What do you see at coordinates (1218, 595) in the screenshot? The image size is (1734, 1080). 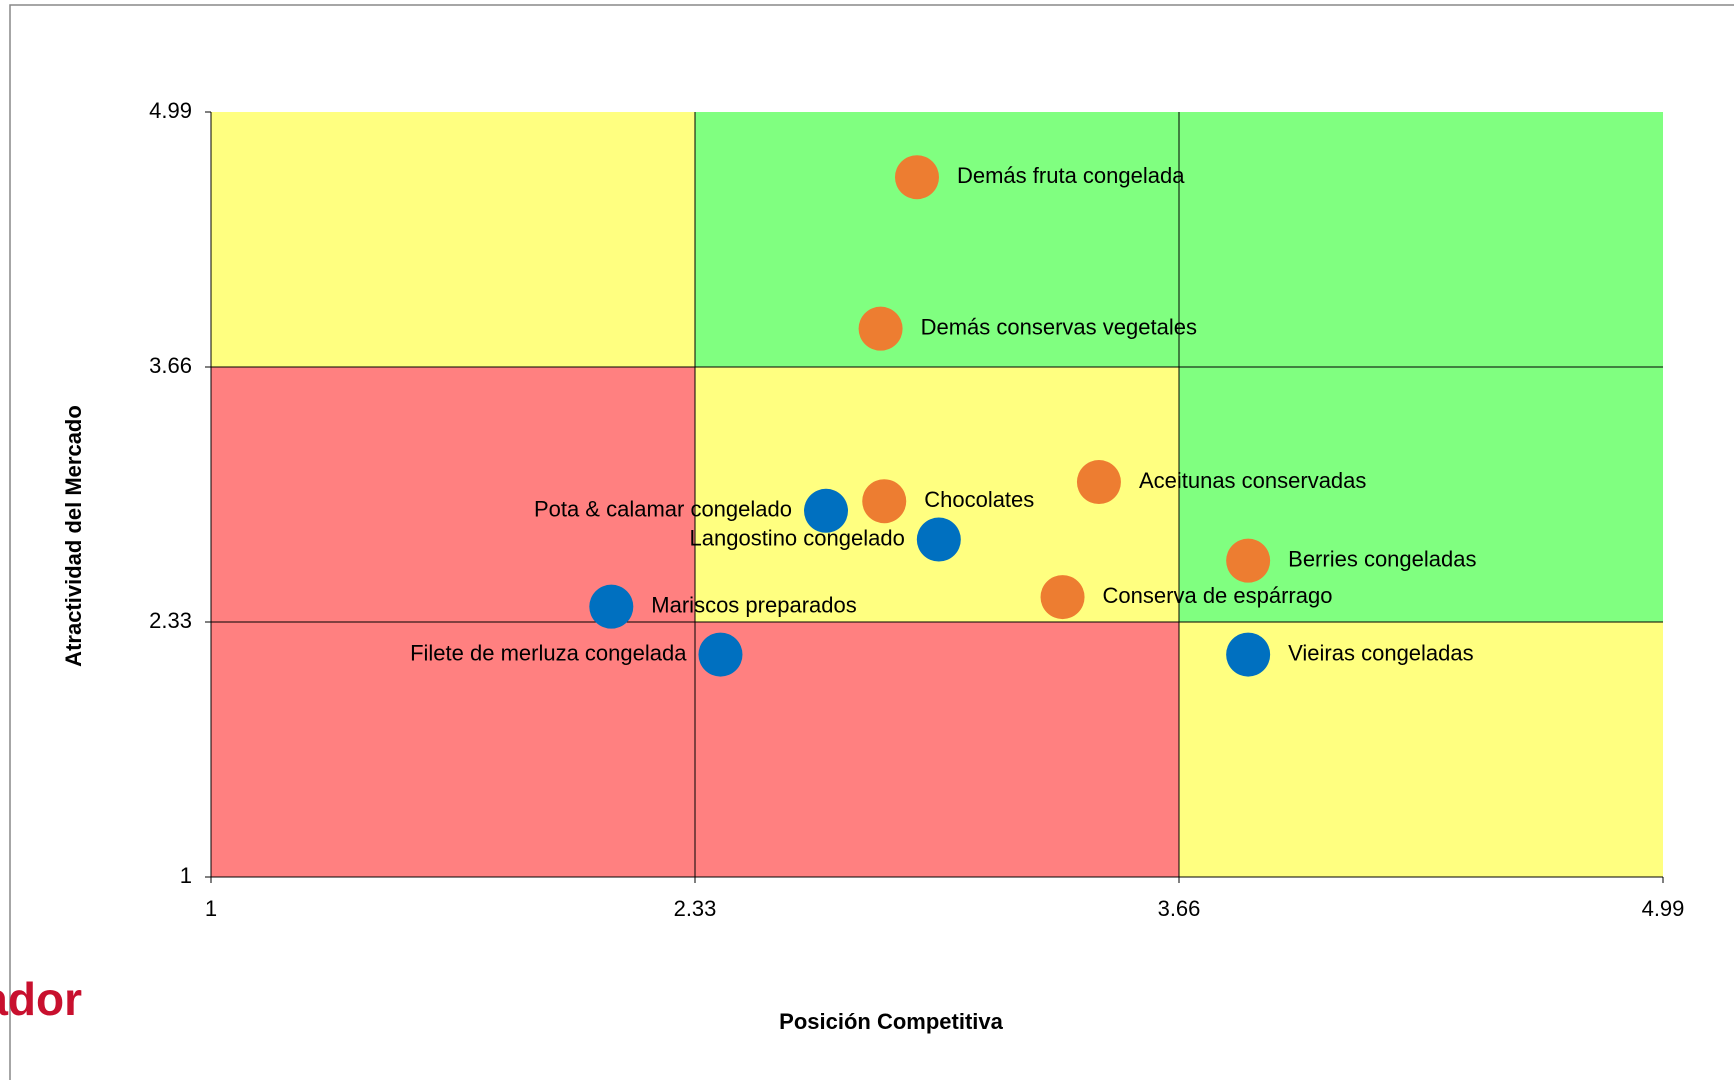 I see `point-label: Conserva de espárrago` at bounding box center [1218, 595].